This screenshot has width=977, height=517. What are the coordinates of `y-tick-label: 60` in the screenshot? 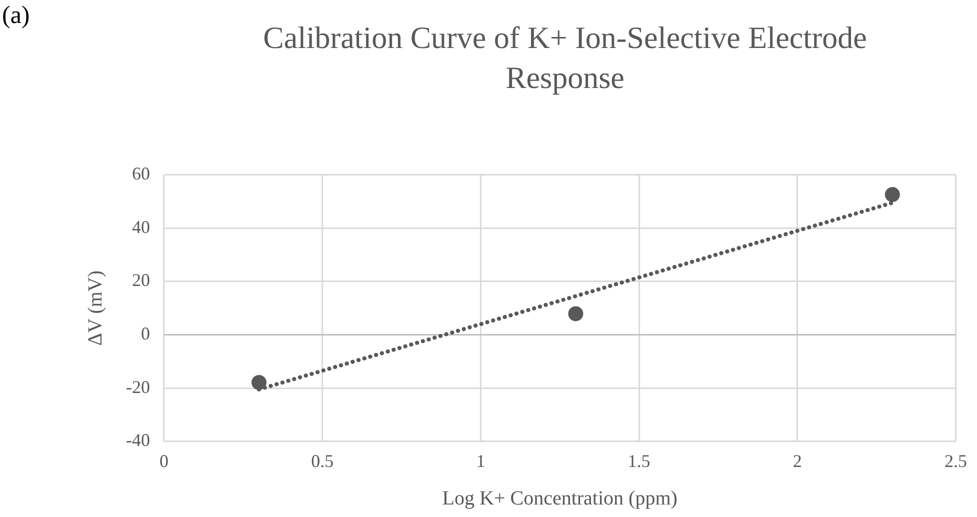 It's located at (141, 174).